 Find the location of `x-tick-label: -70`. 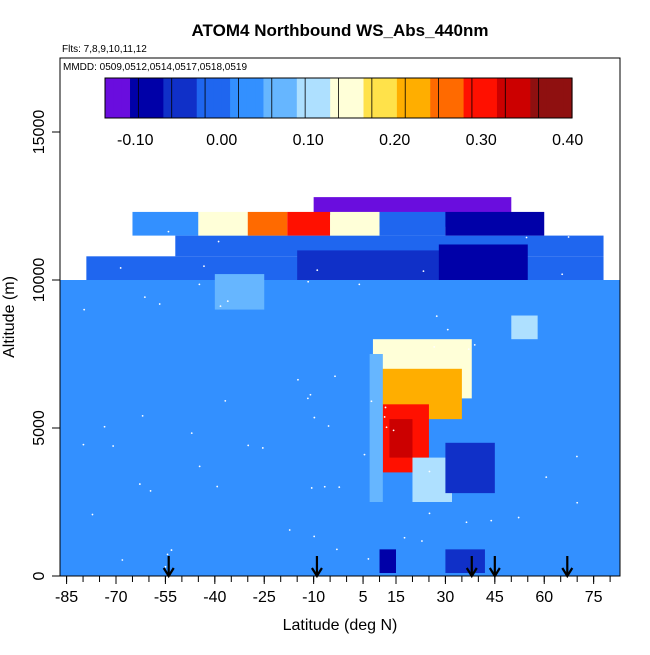

x-tick-label: -70 is located at coordinates (115, 597).